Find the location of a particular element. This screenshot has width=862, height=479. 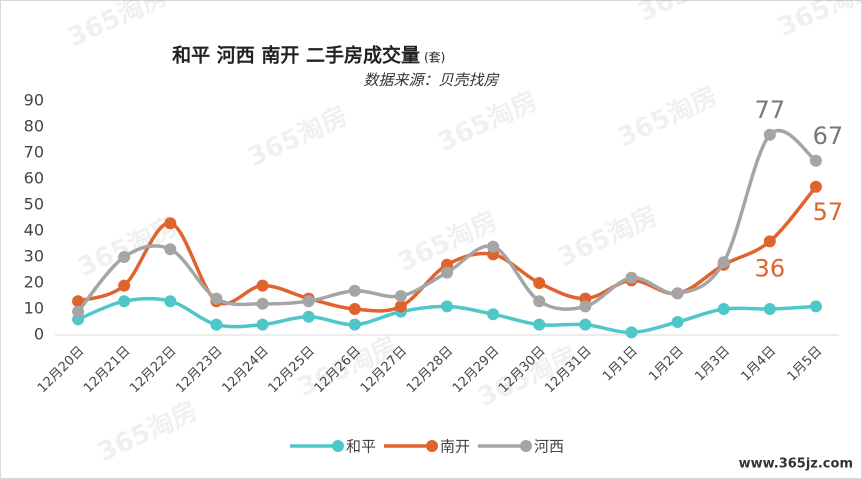

data-label: 67 is located at coordinates (828, 136).